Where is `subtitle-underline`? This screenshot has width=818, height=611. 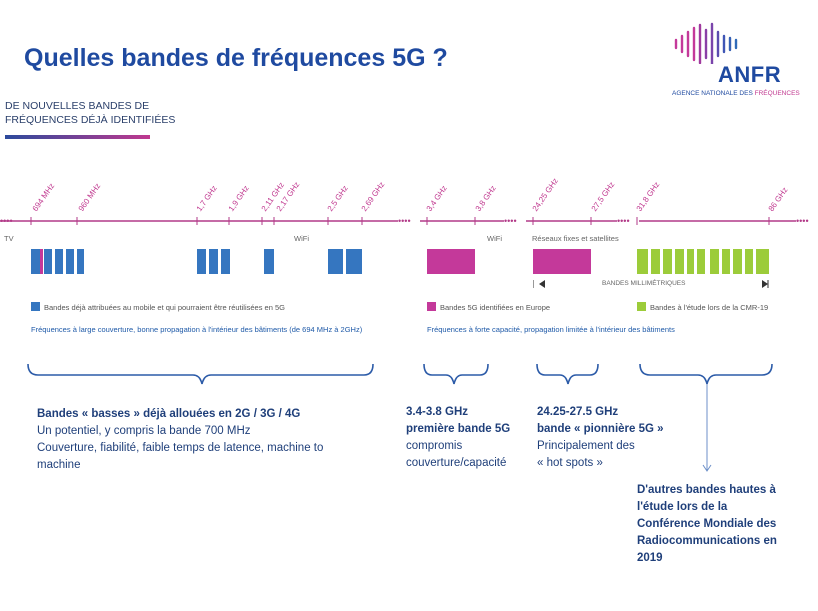
subtitle-underline is located at coordinates (77, 137).